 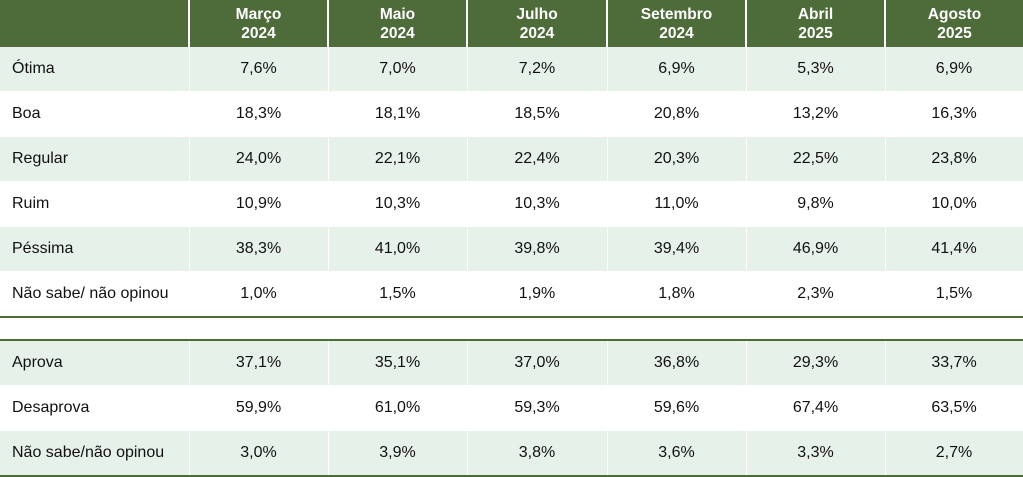 What do you see at coordinates (259, 453) in the screenshot?
I see `cell-value: 3,0%` at bounding box center [259, 453].